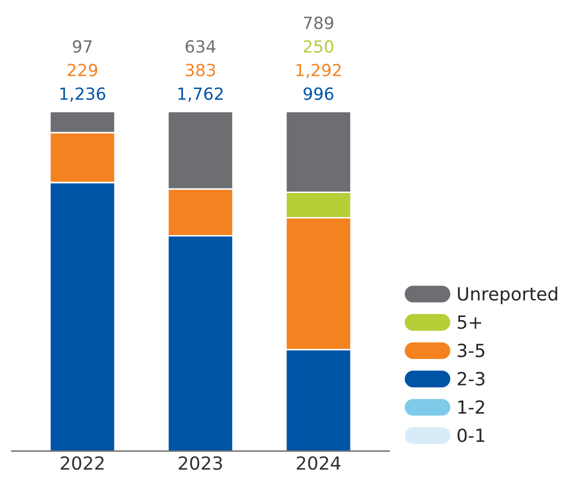 The width and height of the screenshot is (581, 485). I want to click on text: 250, so click(319, 46).